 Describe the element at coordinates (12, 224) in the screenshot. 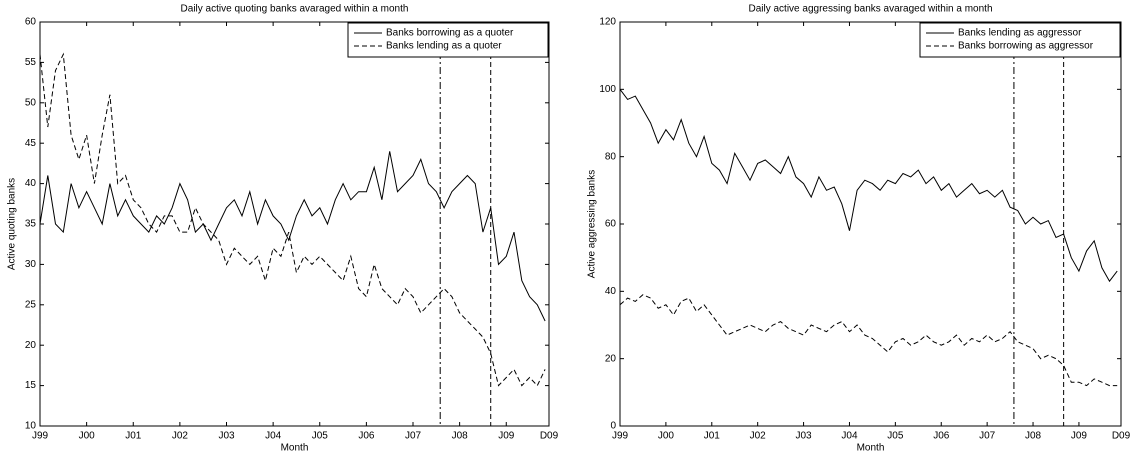

I see `y-axis-label: Active quoting banks` at that location.